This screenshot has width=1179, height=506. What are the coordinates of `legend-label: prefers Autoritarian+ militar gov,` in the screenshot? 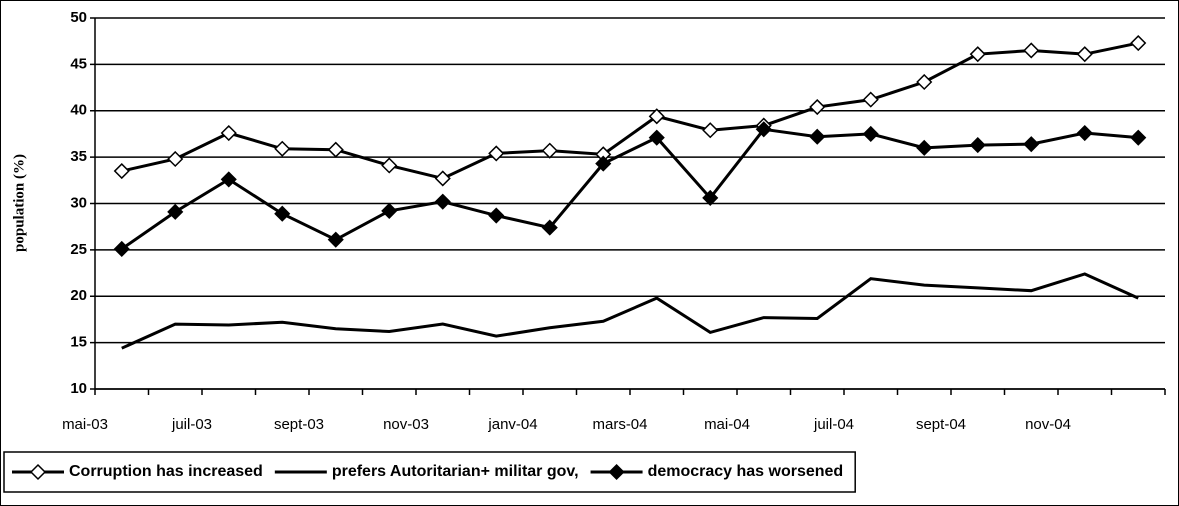 It's located at (455, 471).